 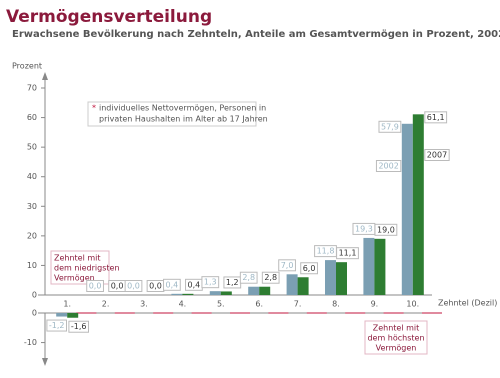 What do you see at coordinates (336, 304) in the screenshot?
I see `x-tick-label: 8.` at bounding box center [336, 304].